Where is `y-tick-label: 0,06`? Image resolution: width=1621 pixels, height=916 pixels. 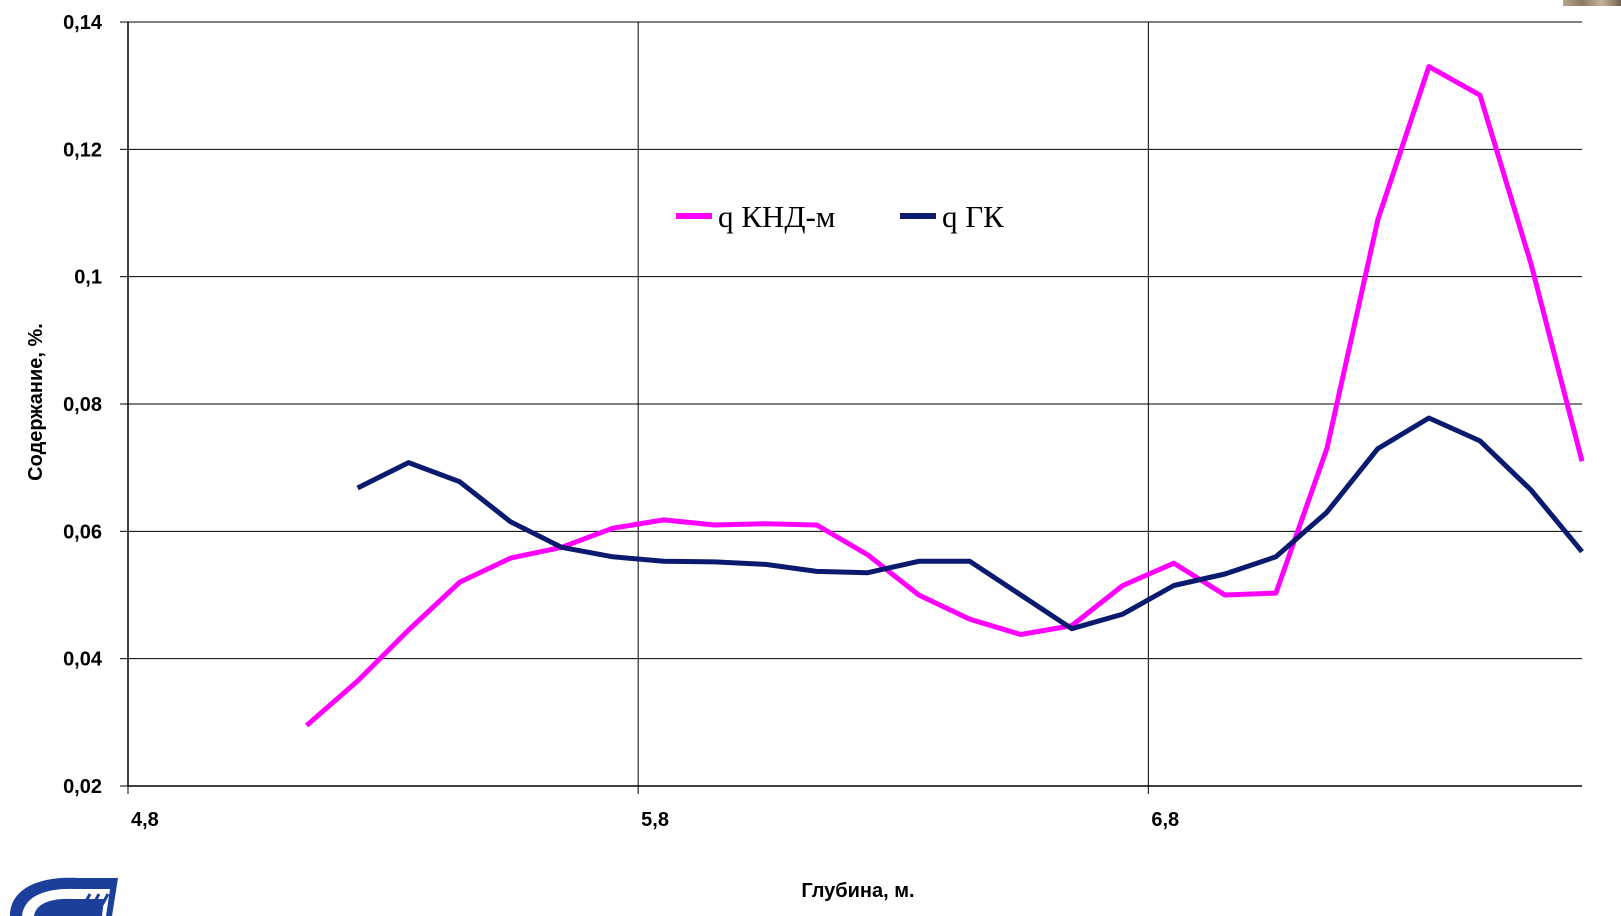 y-tick-label: 0,06 is located at coordinates (82, 532).